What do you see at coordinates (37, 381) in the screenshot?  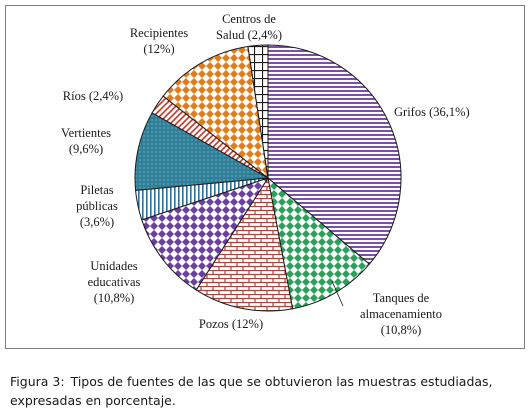 I see `caption-label: Figura 3:` at bounding box center [37, 381].